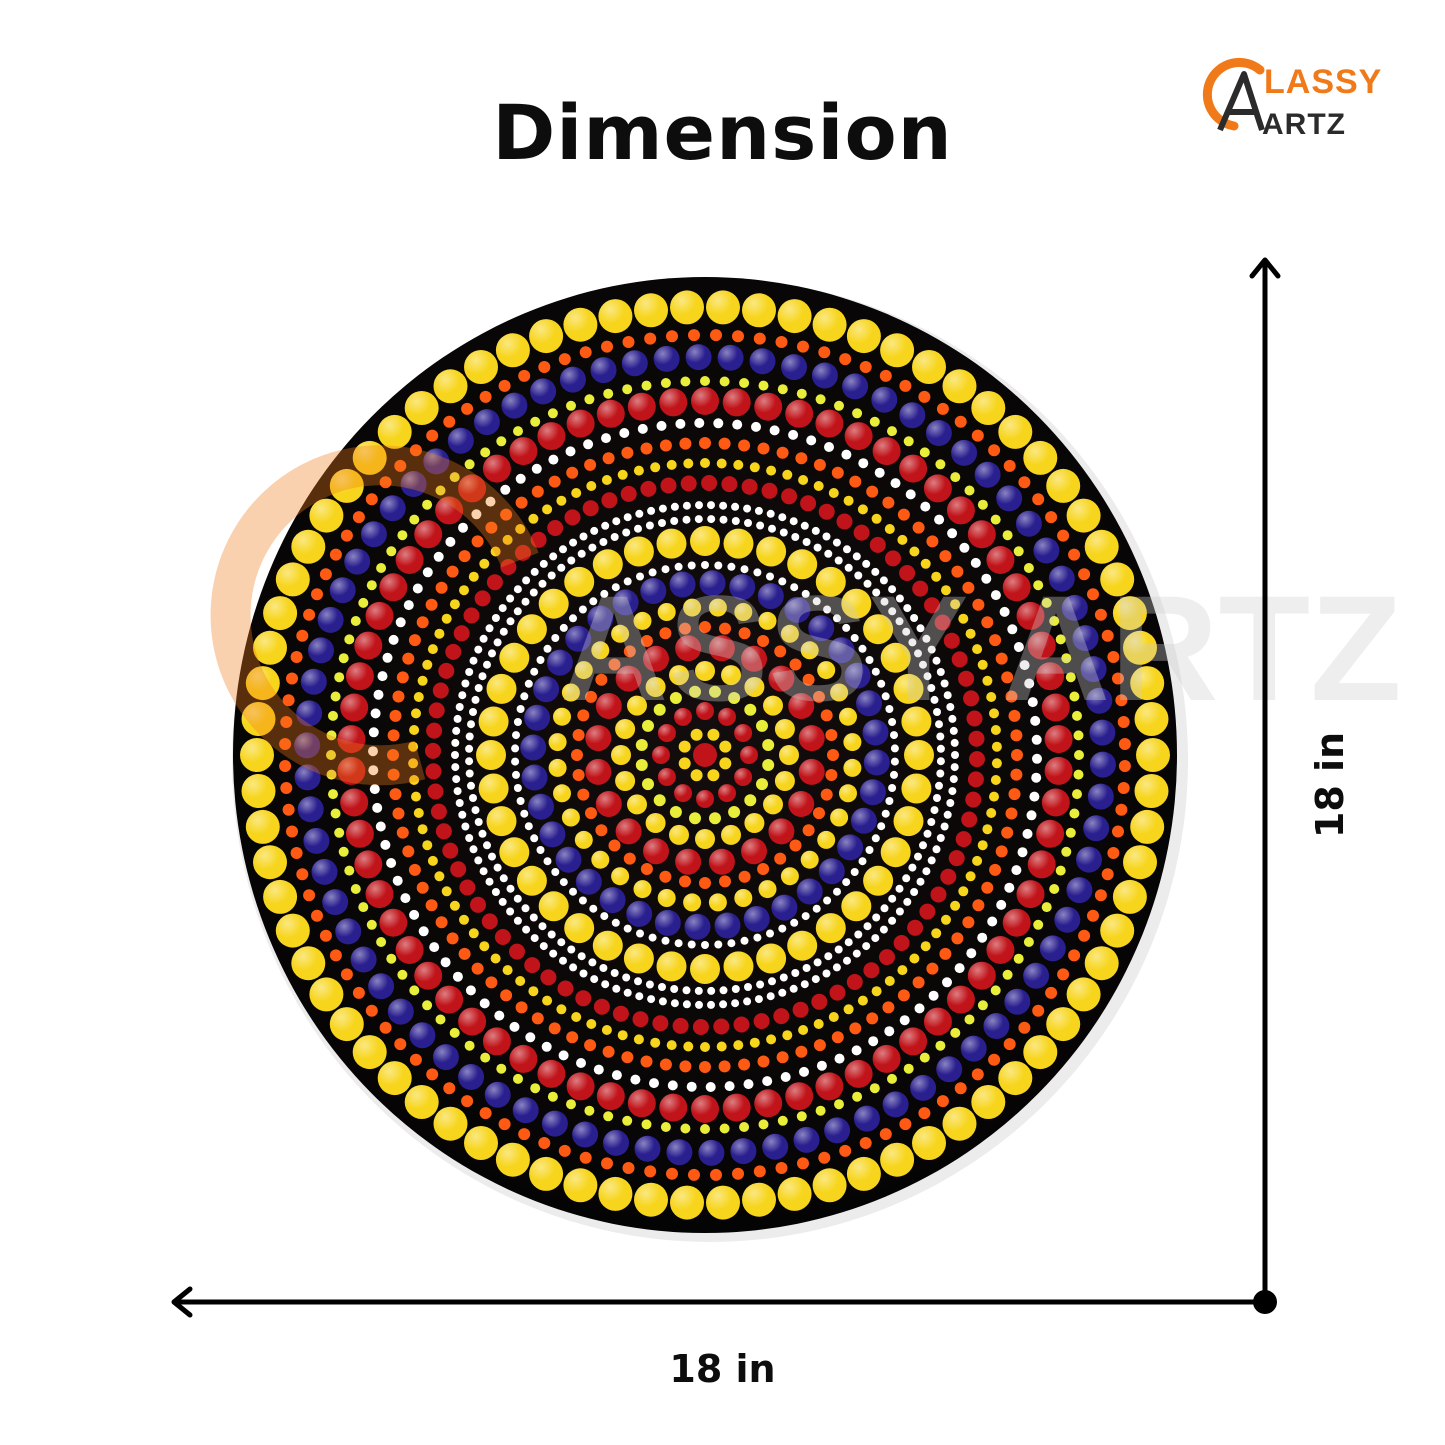 The image size is (1445, 1445). What do you see at coordinates (1265, 1302) in the screenshot?
I see `corner-dot` at bounding box center [1265, 1302].